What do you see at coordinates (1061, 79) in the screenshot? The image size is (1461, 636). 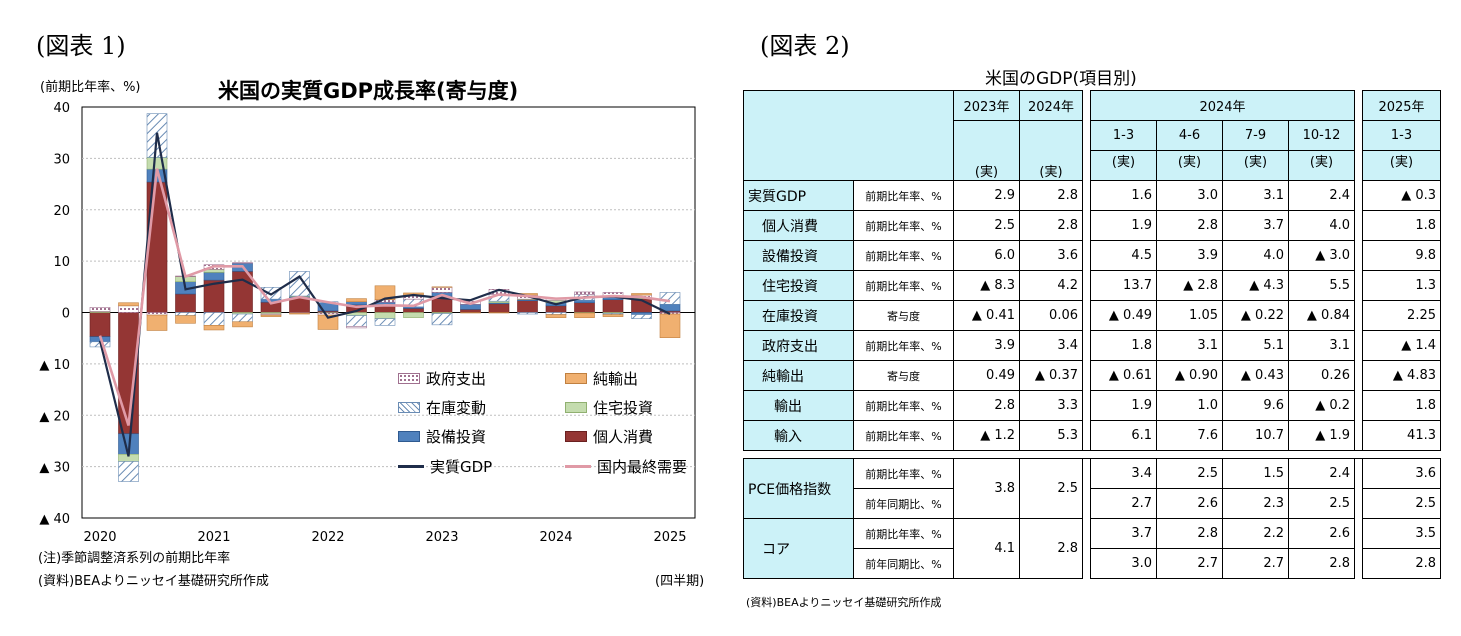 I see `table-title: 米国のGDP(項目別)` at bounding box center [1061, 79].